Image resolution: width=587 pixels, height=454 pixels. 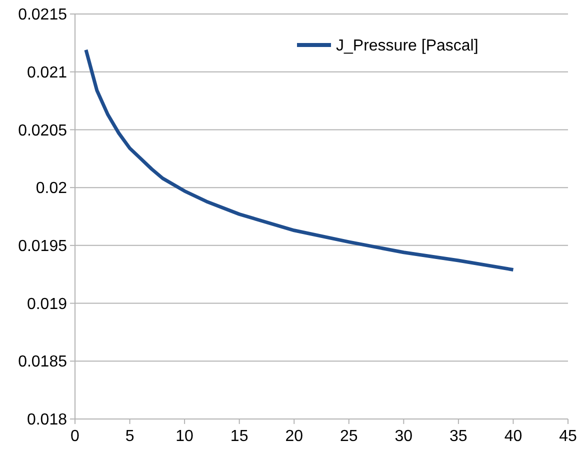 What do you see at coordinates (43, 131) in the screenshot?
I see `y-tick-label: 0.0205` at bounding box center [43, 131].